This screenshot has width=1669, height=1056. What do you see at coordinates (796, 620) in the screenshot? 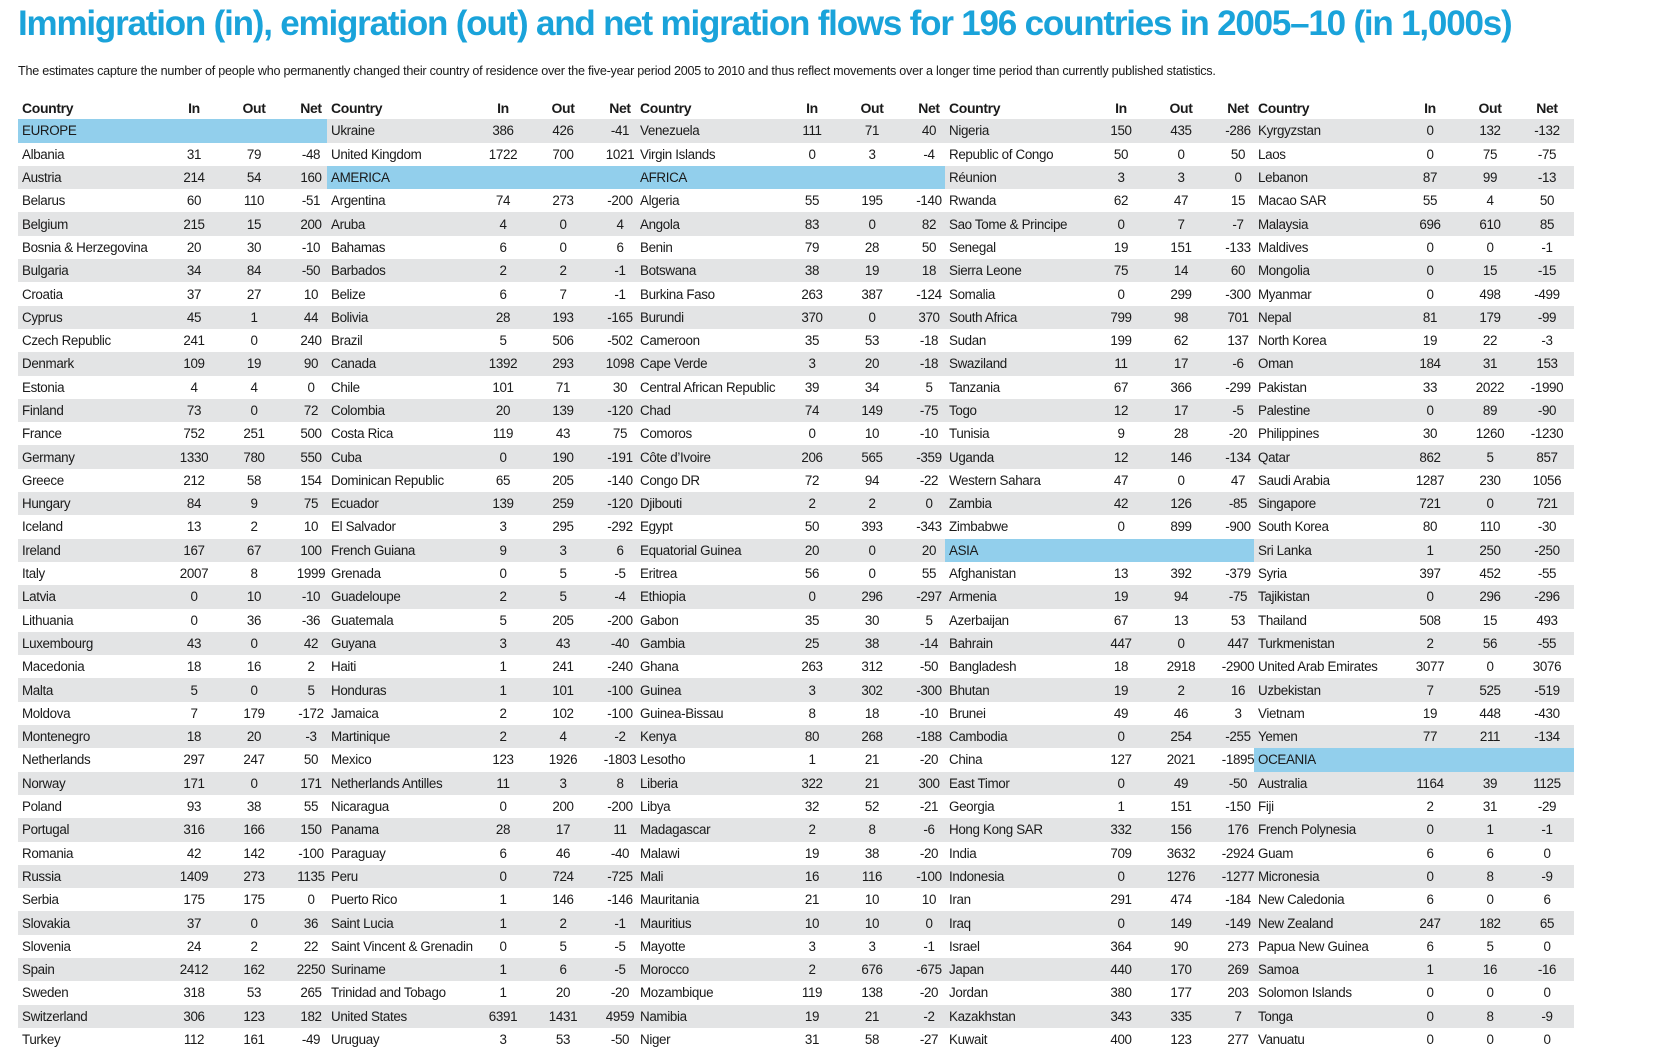
I see `table-row: Gabon 35 30 5` at bounding box center [796, 620].